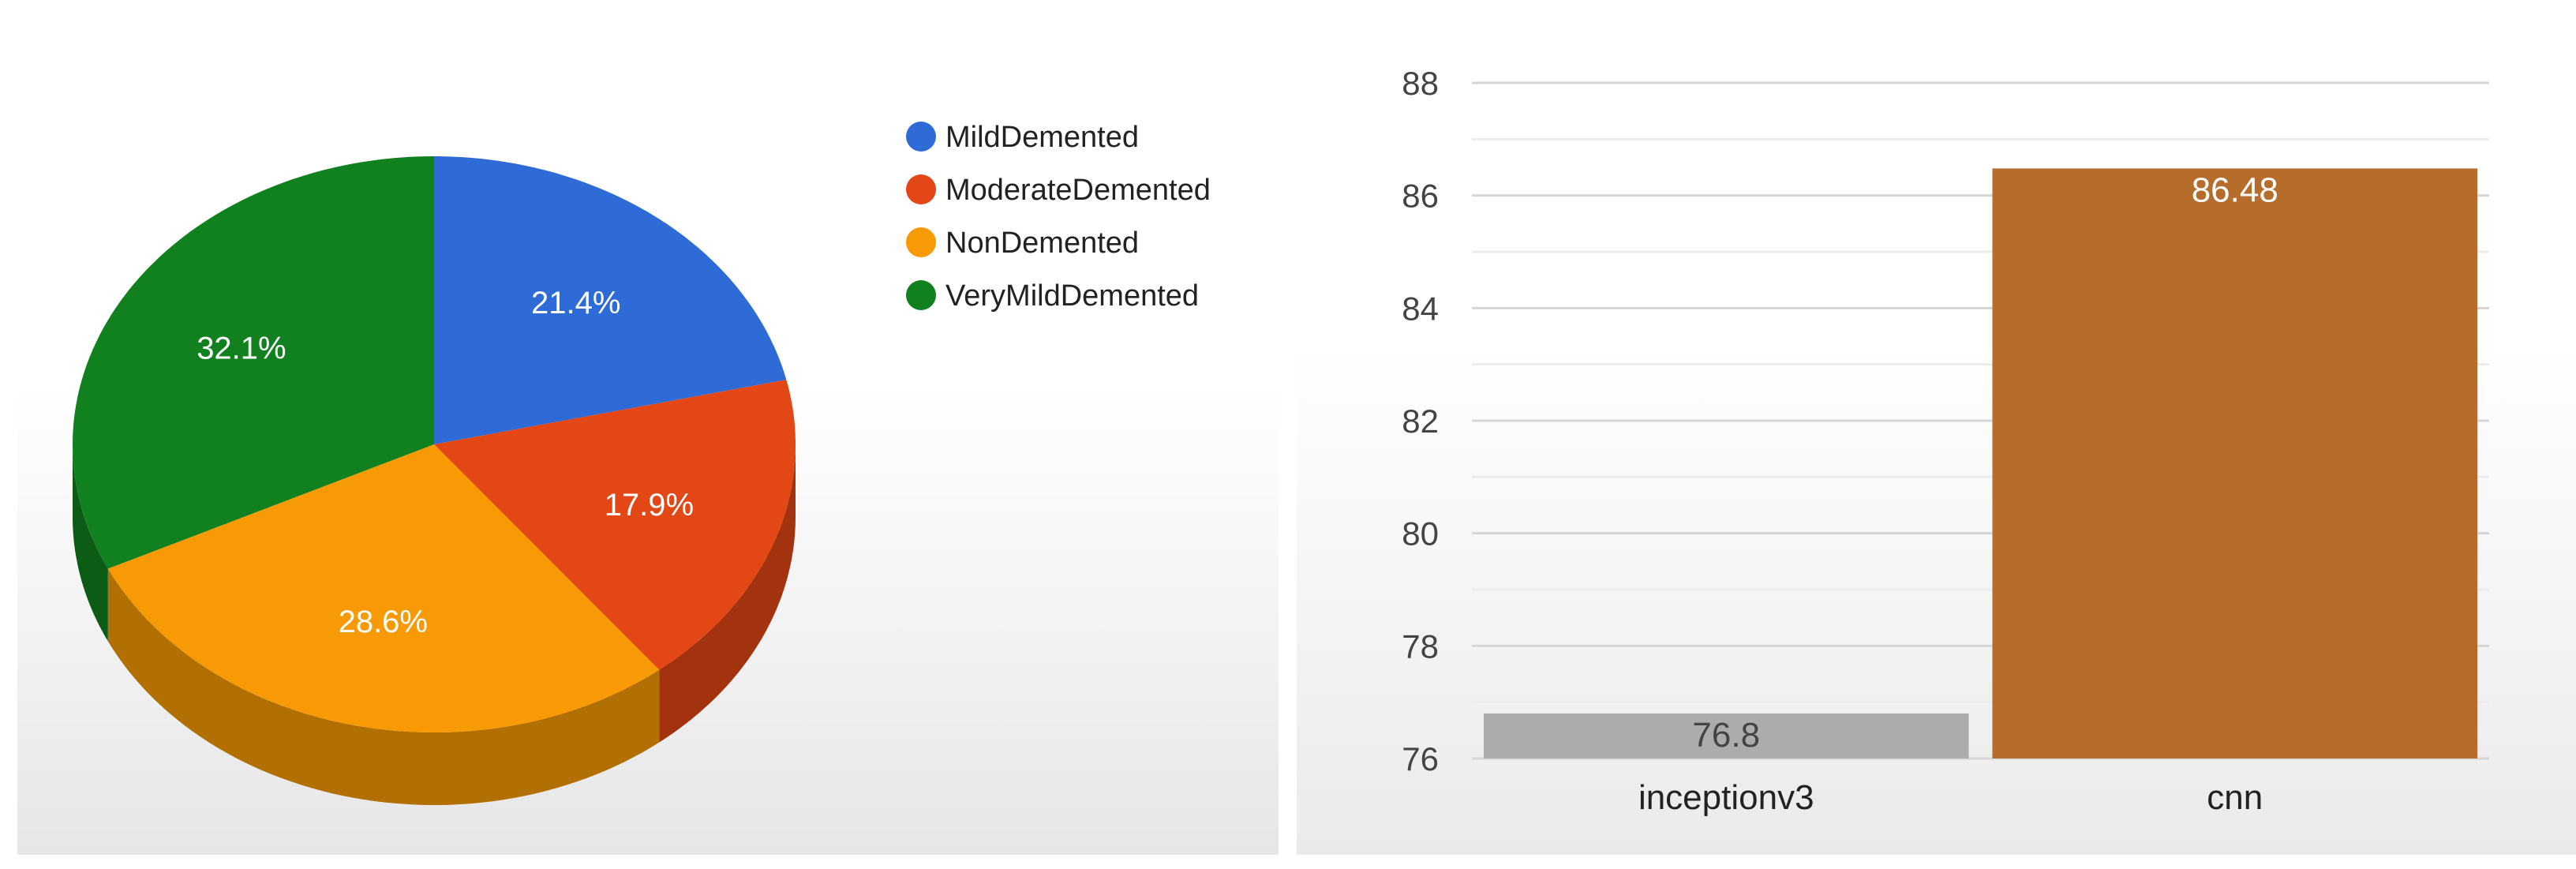 The height and width of the screenshot is (869, 2576). I want to click on bottom-strip, so click(1288, 862).